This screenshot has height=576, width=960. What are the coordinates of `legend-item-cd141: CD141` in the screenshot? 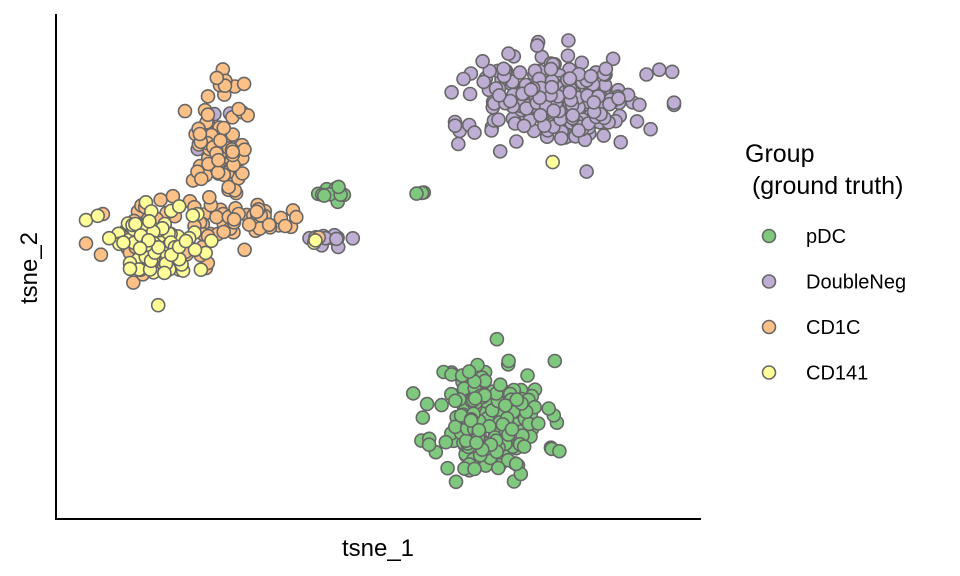 It's located at (814, 374).